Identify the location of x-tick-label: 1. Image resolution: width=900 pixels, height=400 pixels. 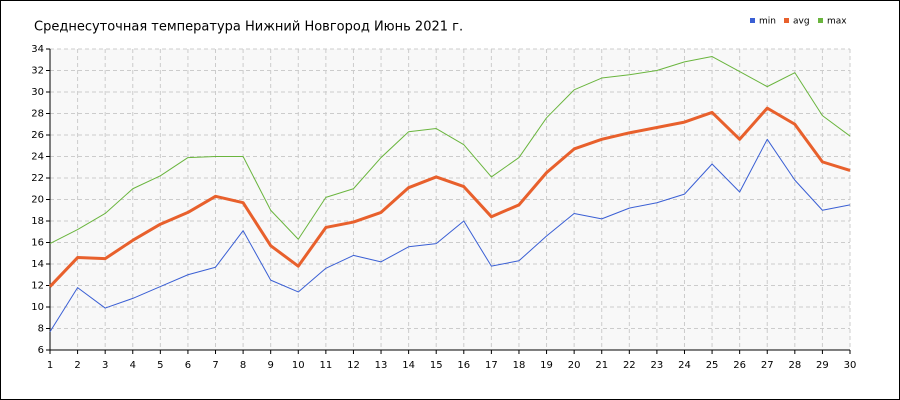
(50, 365).